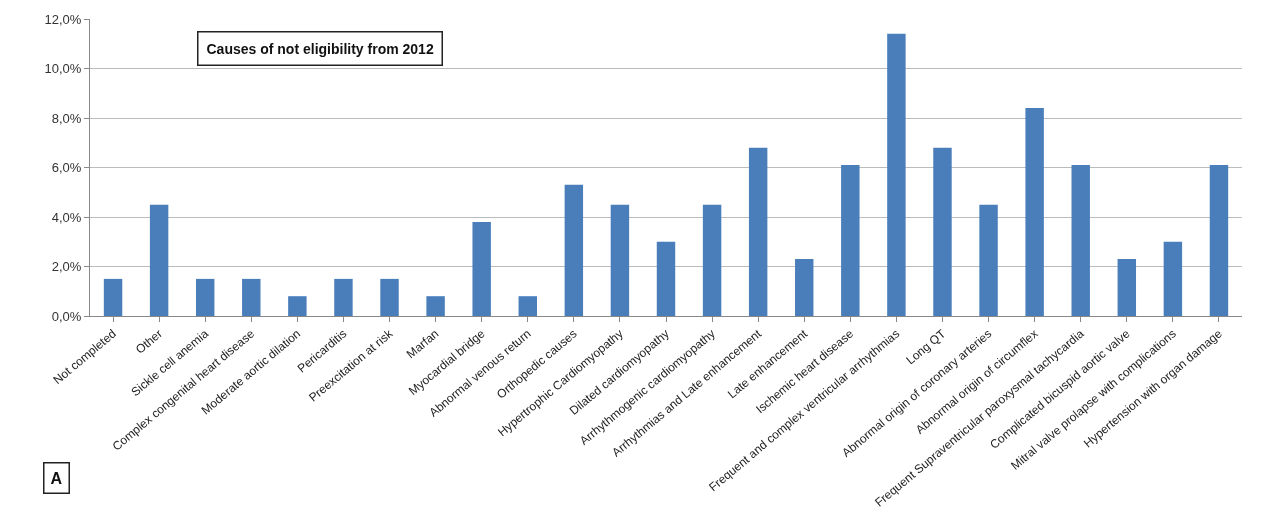  Describe the element at coordinates (66, 168) in the screenshot. I see `y-tick-label: 6,0%` at that location.